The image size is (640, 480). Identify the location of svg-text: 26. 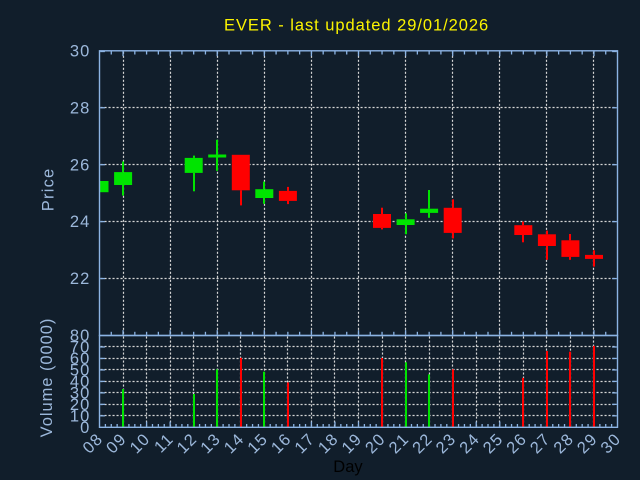
(80, 165).